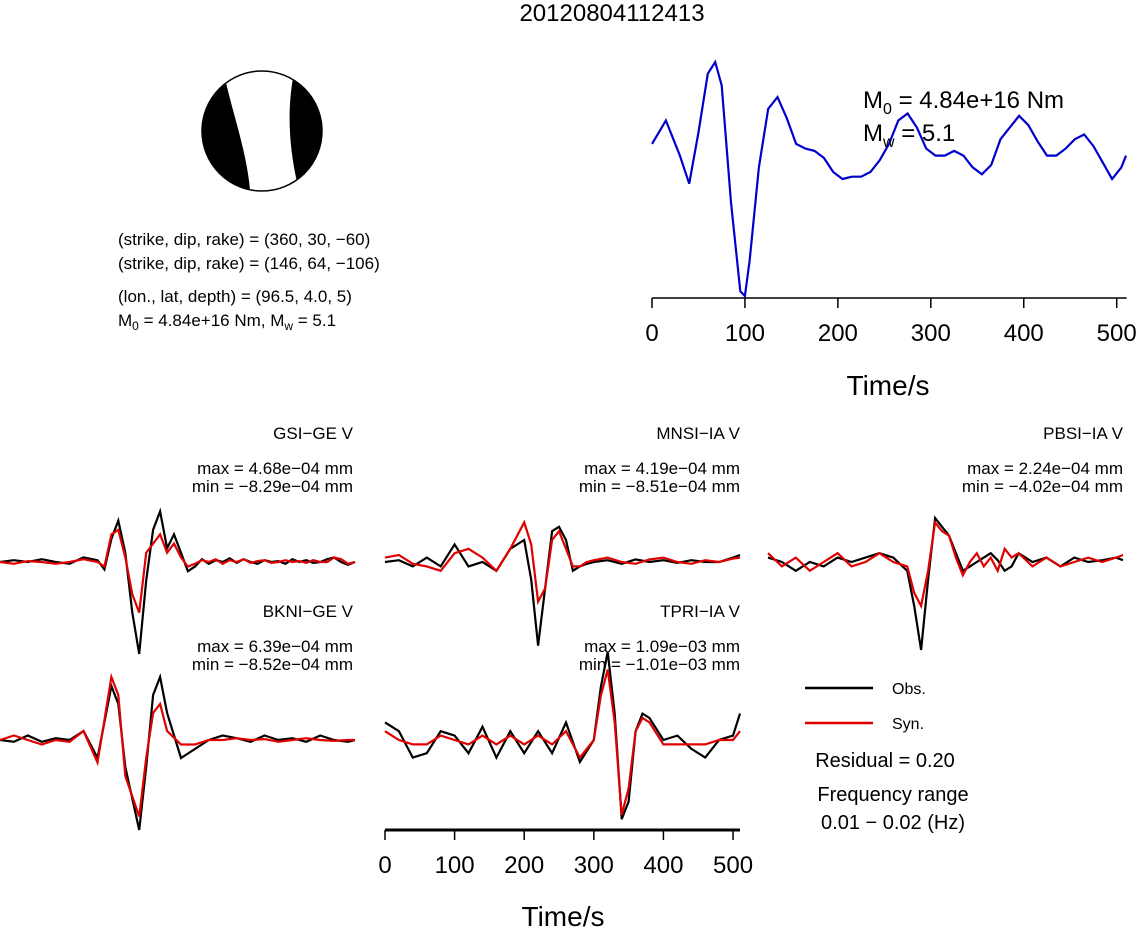  What do you see at coordinates (909, 689) in the screenshot?
I see `legend-obs-label: Obs.` at bounding box center [909, 689].